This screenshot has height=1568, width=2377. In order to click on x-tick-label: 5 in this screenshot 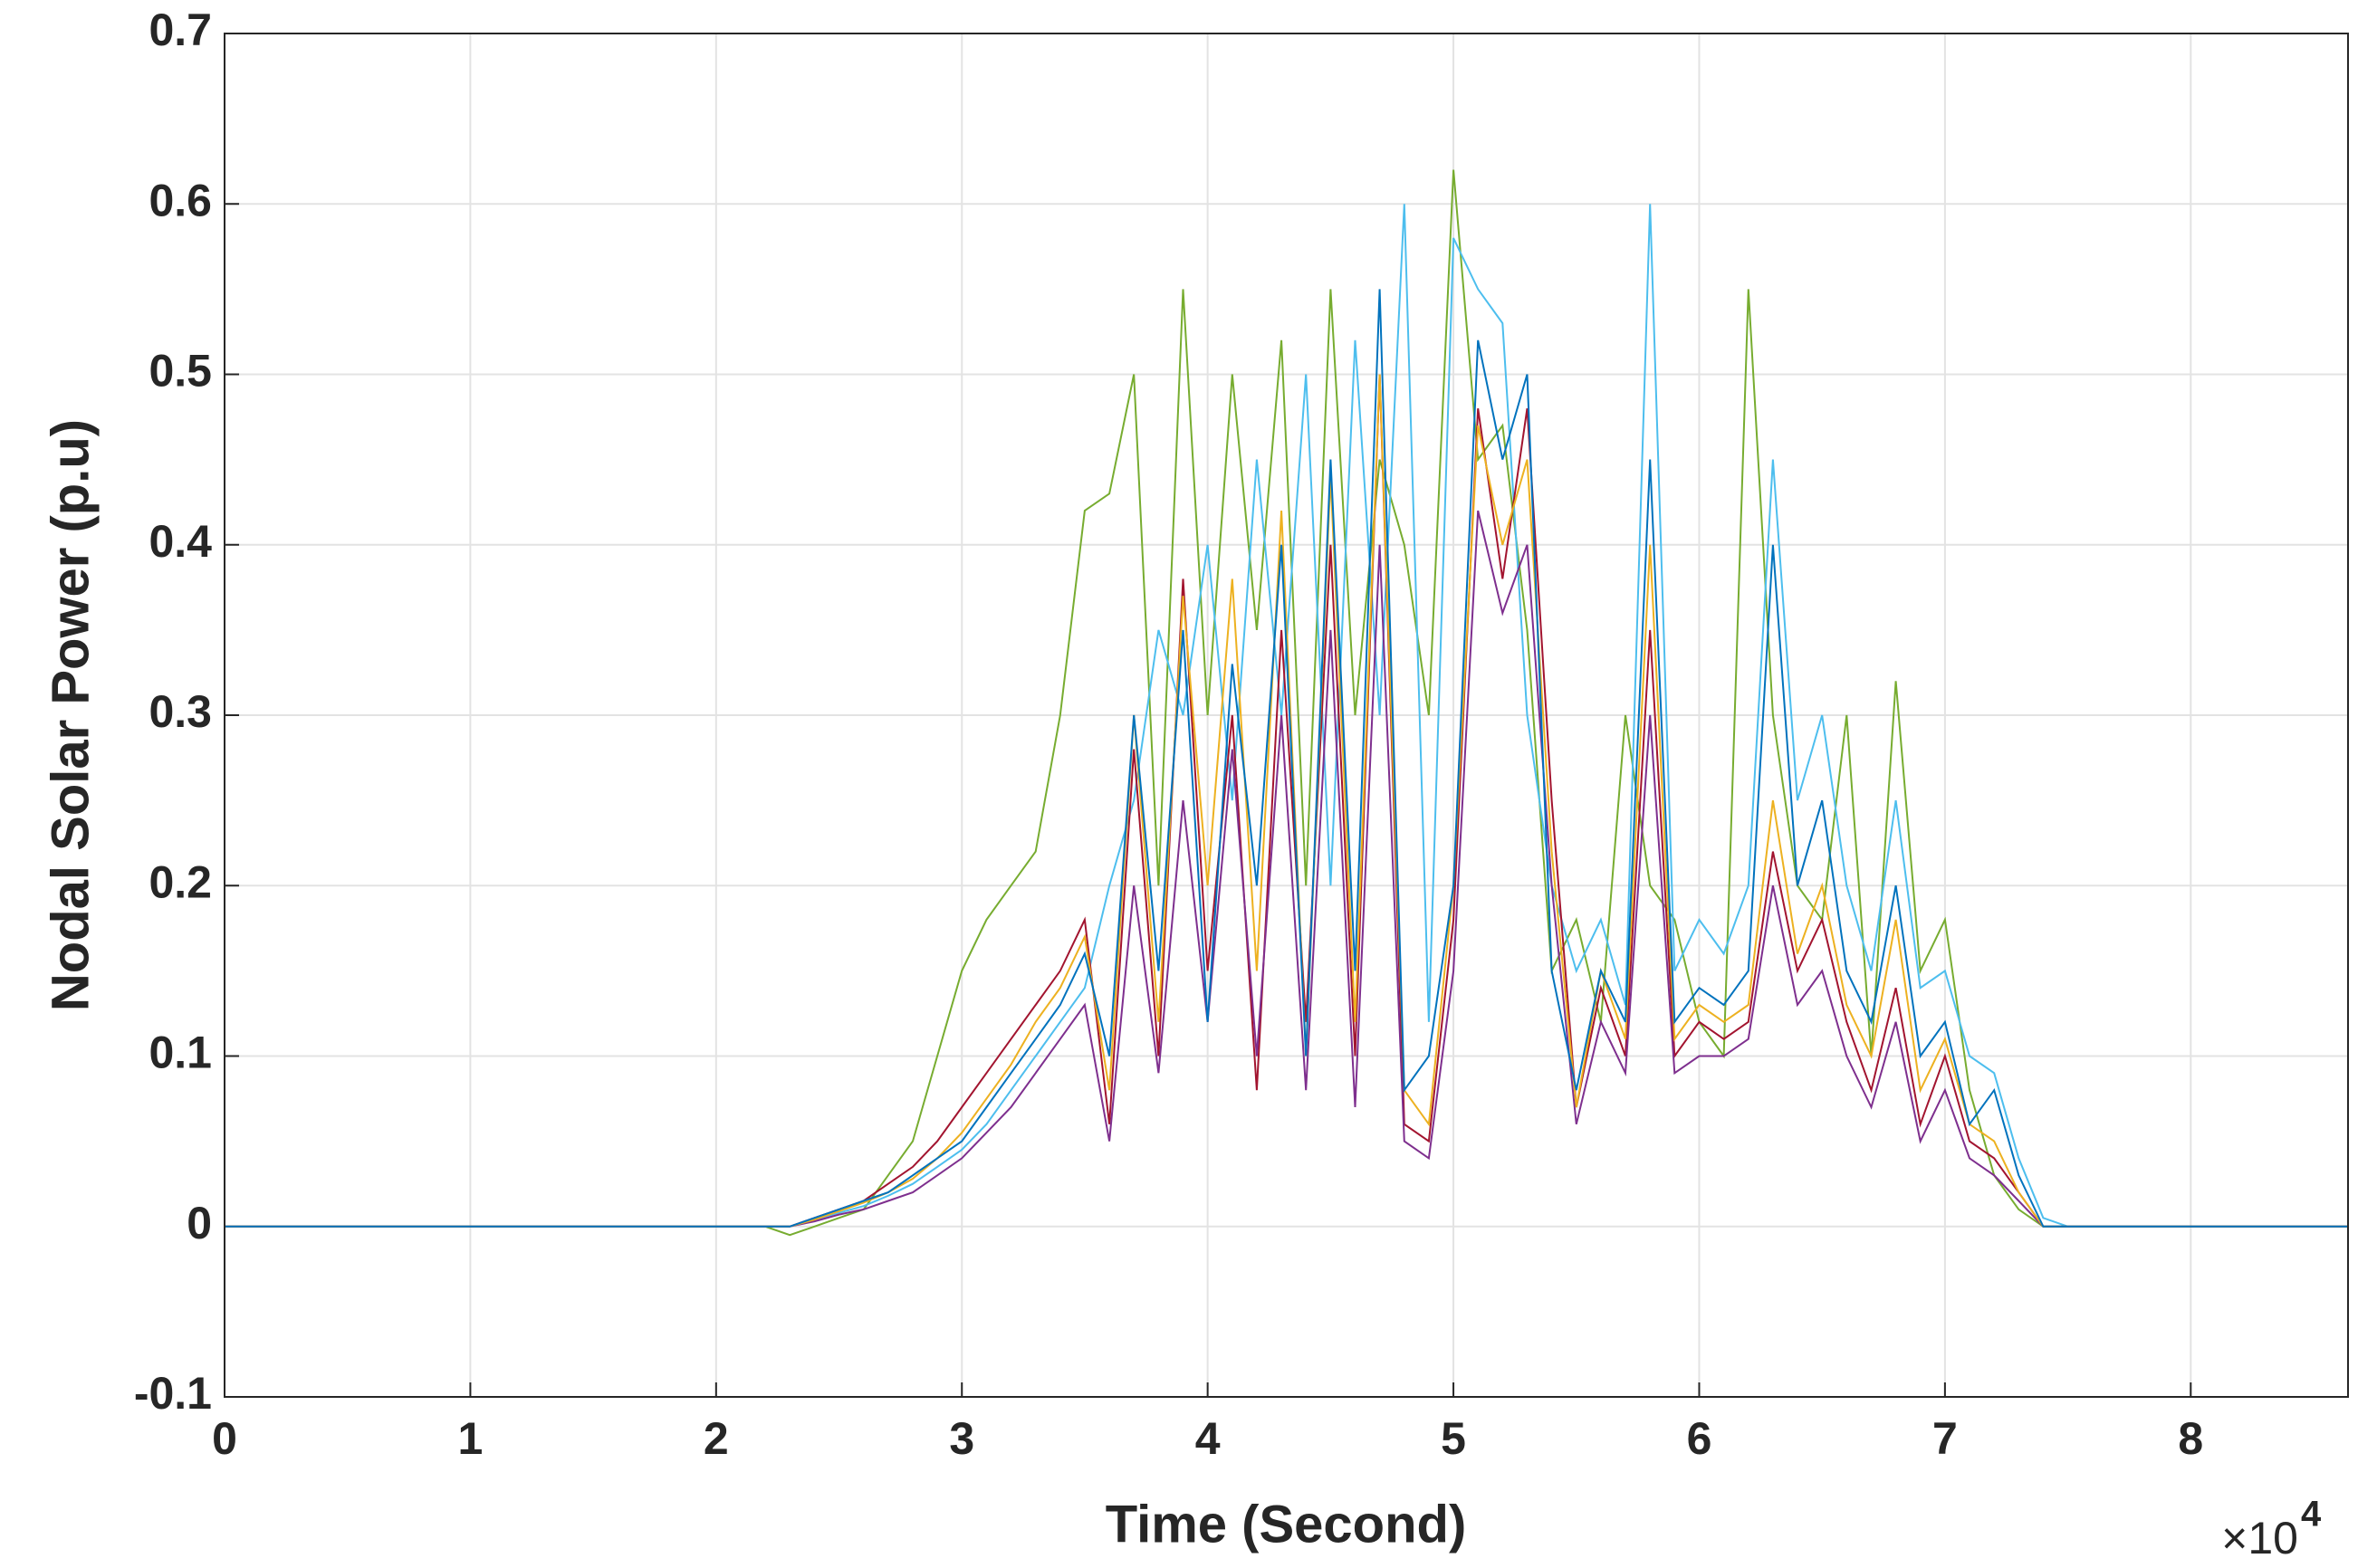, I will do `click(1453, 1438)`.